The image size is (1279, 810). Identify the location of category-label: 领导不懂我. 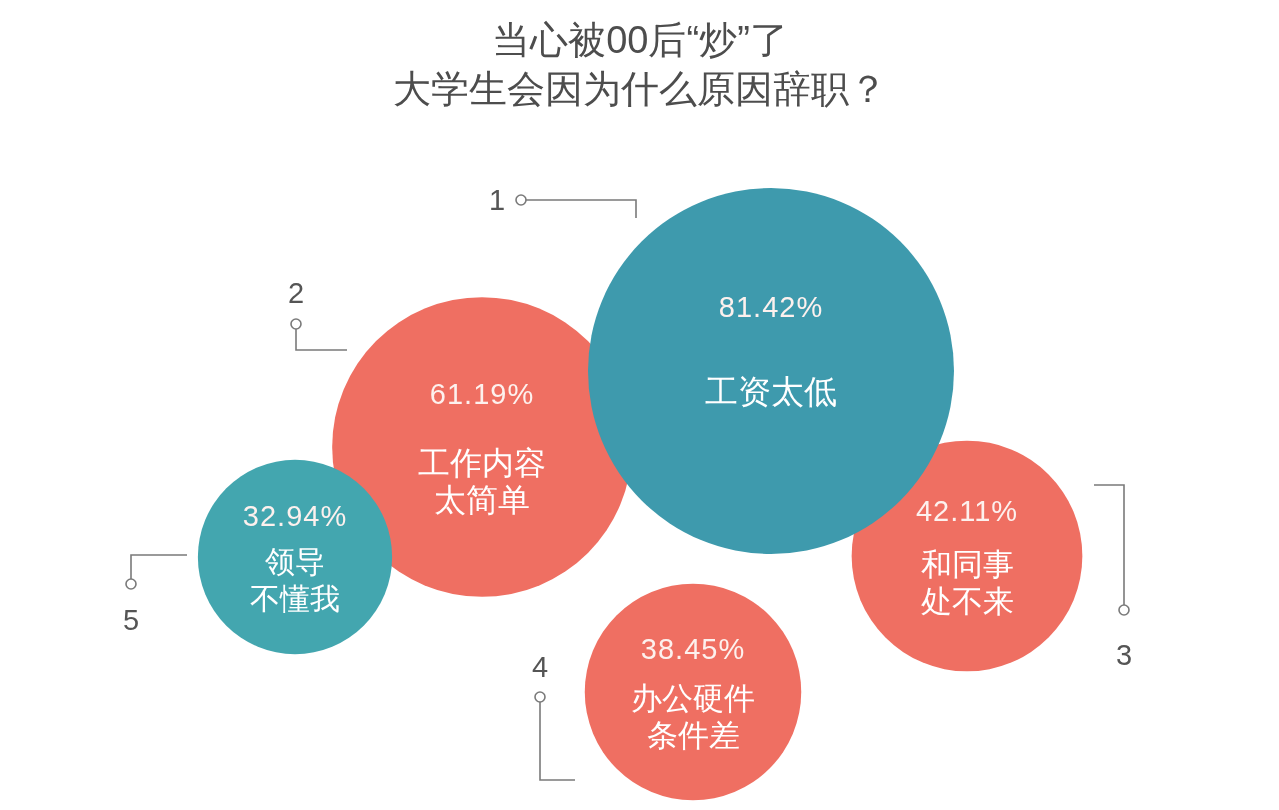
(295, 579).